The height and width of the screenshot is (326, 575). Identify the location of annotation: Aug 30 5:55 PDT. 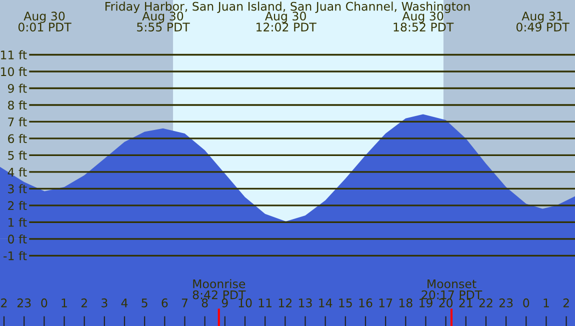
(163, 22).